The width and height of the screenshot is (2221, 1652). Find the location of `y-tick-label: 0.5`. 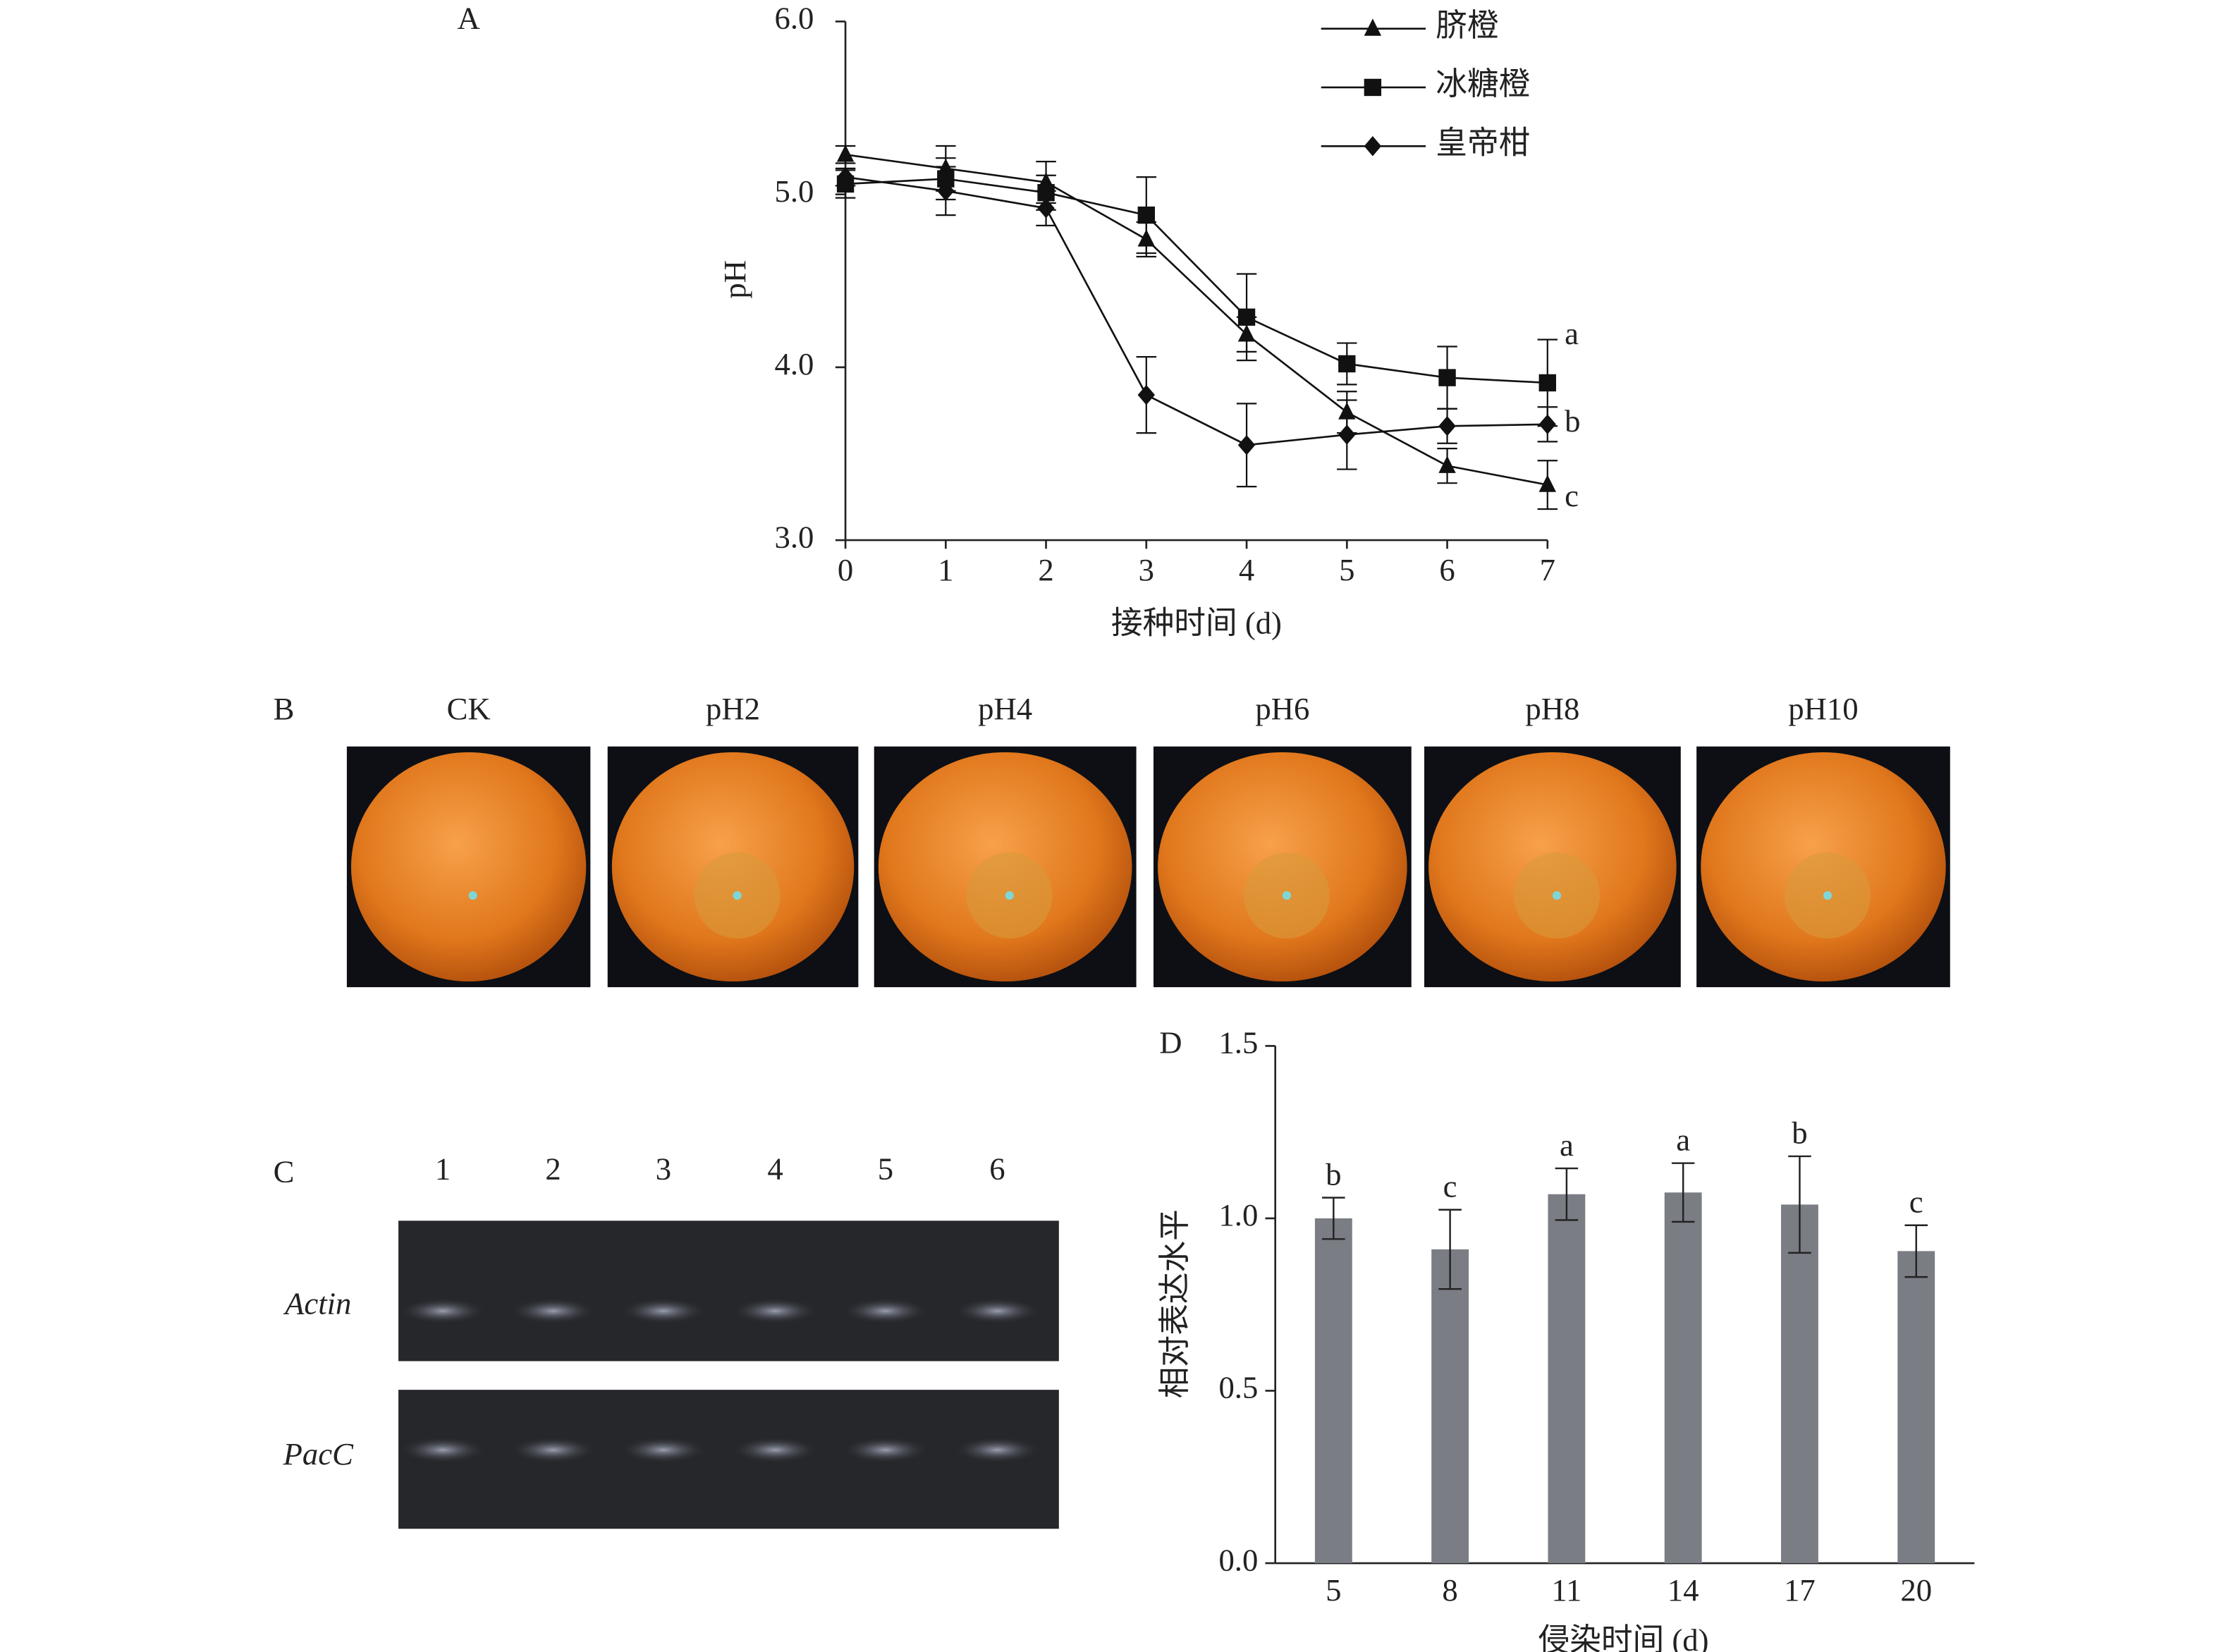

y-tick-label: 0.5 is located at coordinates (1238, 1388).